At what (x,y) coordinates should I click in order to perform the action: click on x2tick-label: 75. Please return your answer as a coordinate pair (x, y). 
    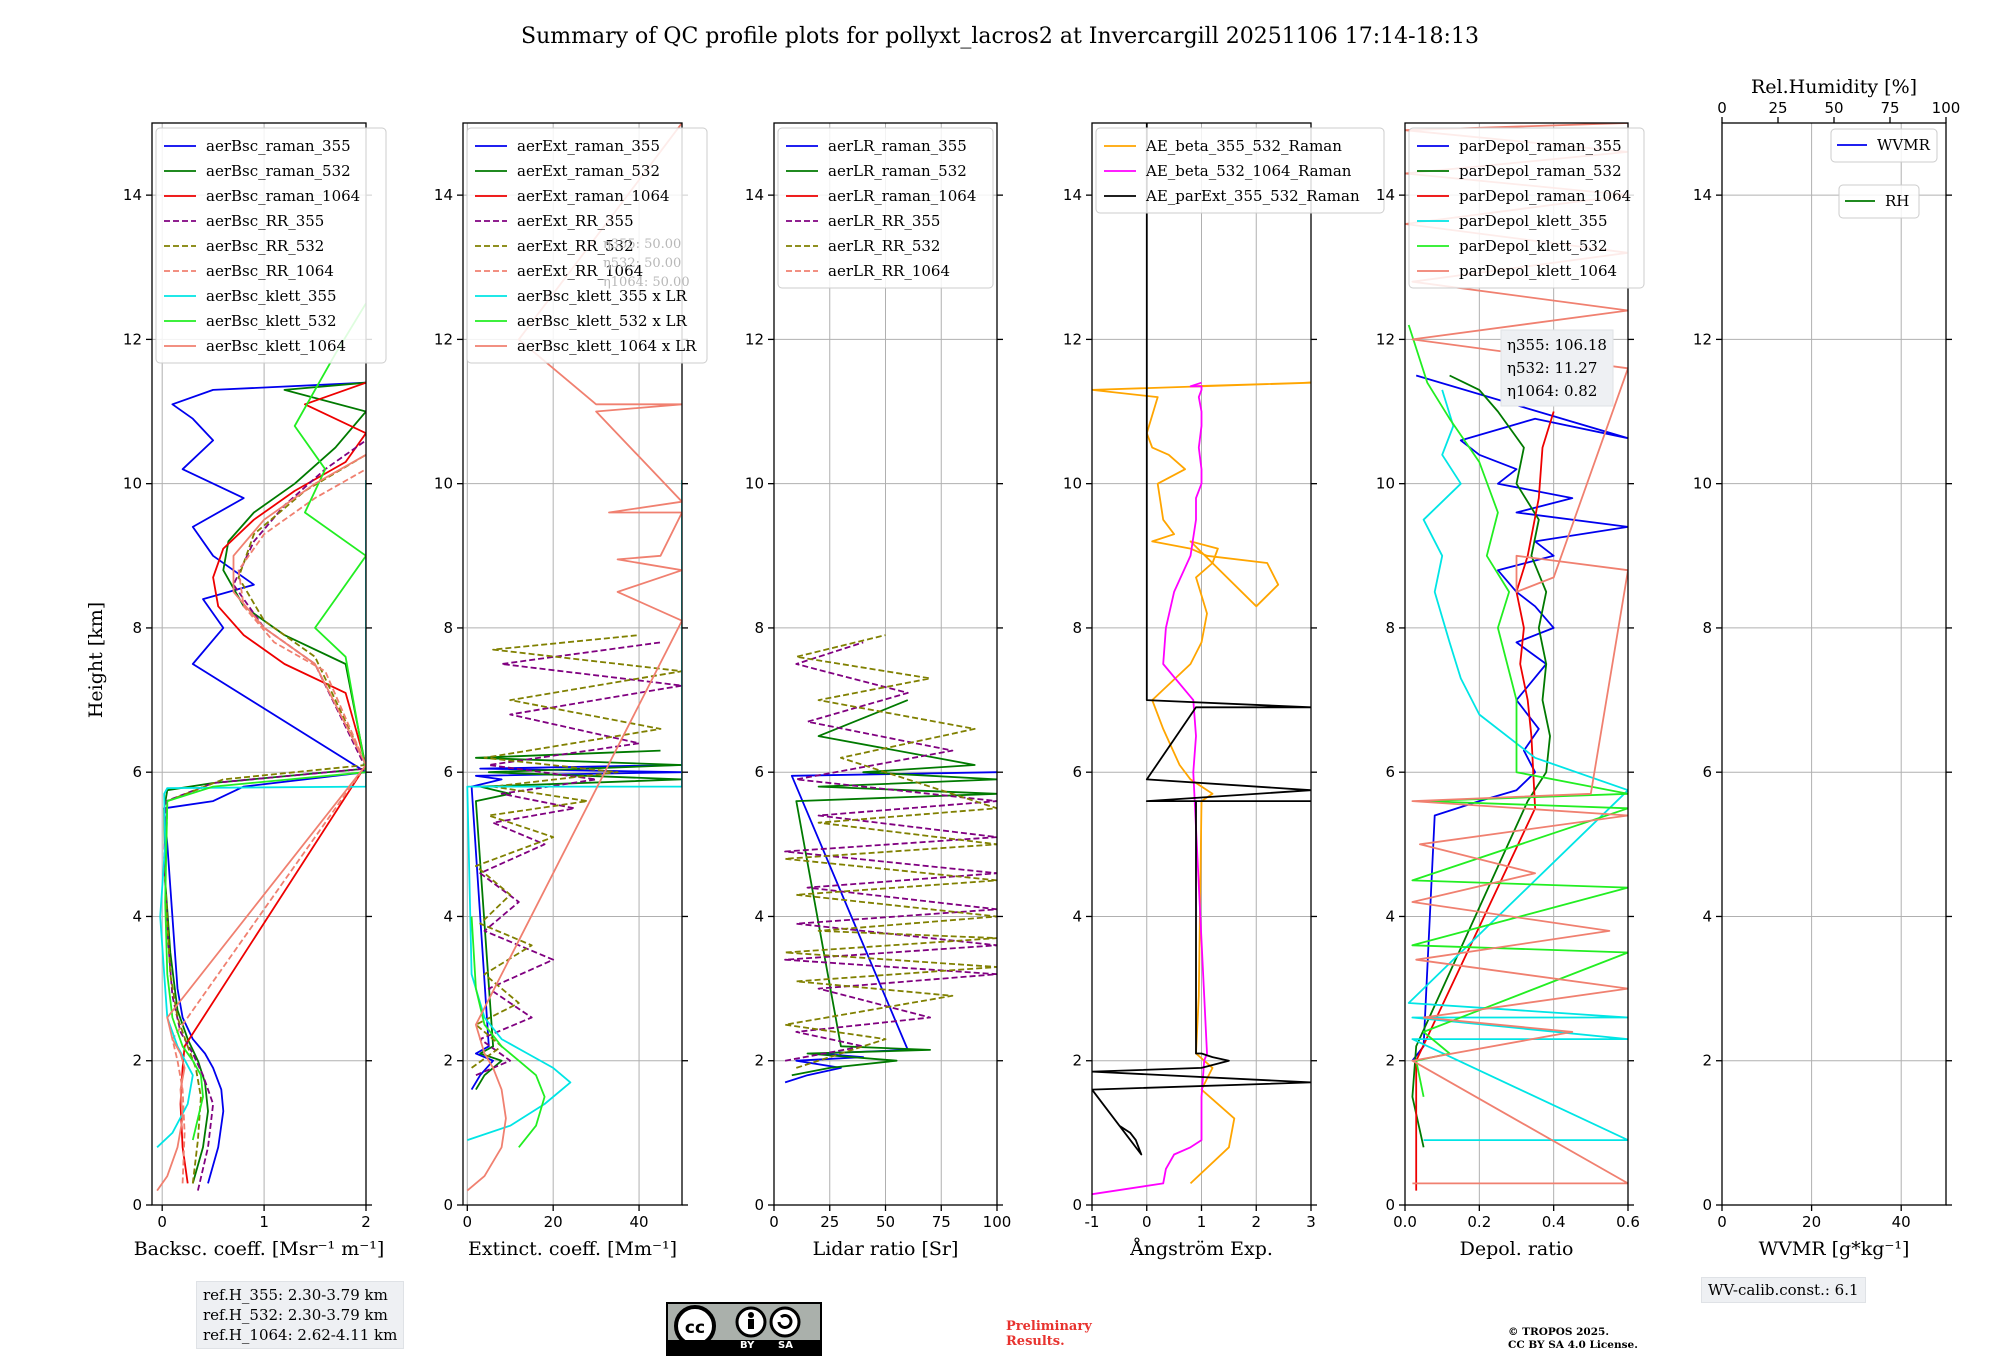
    Looking at the image, I should click on (1889, 108).